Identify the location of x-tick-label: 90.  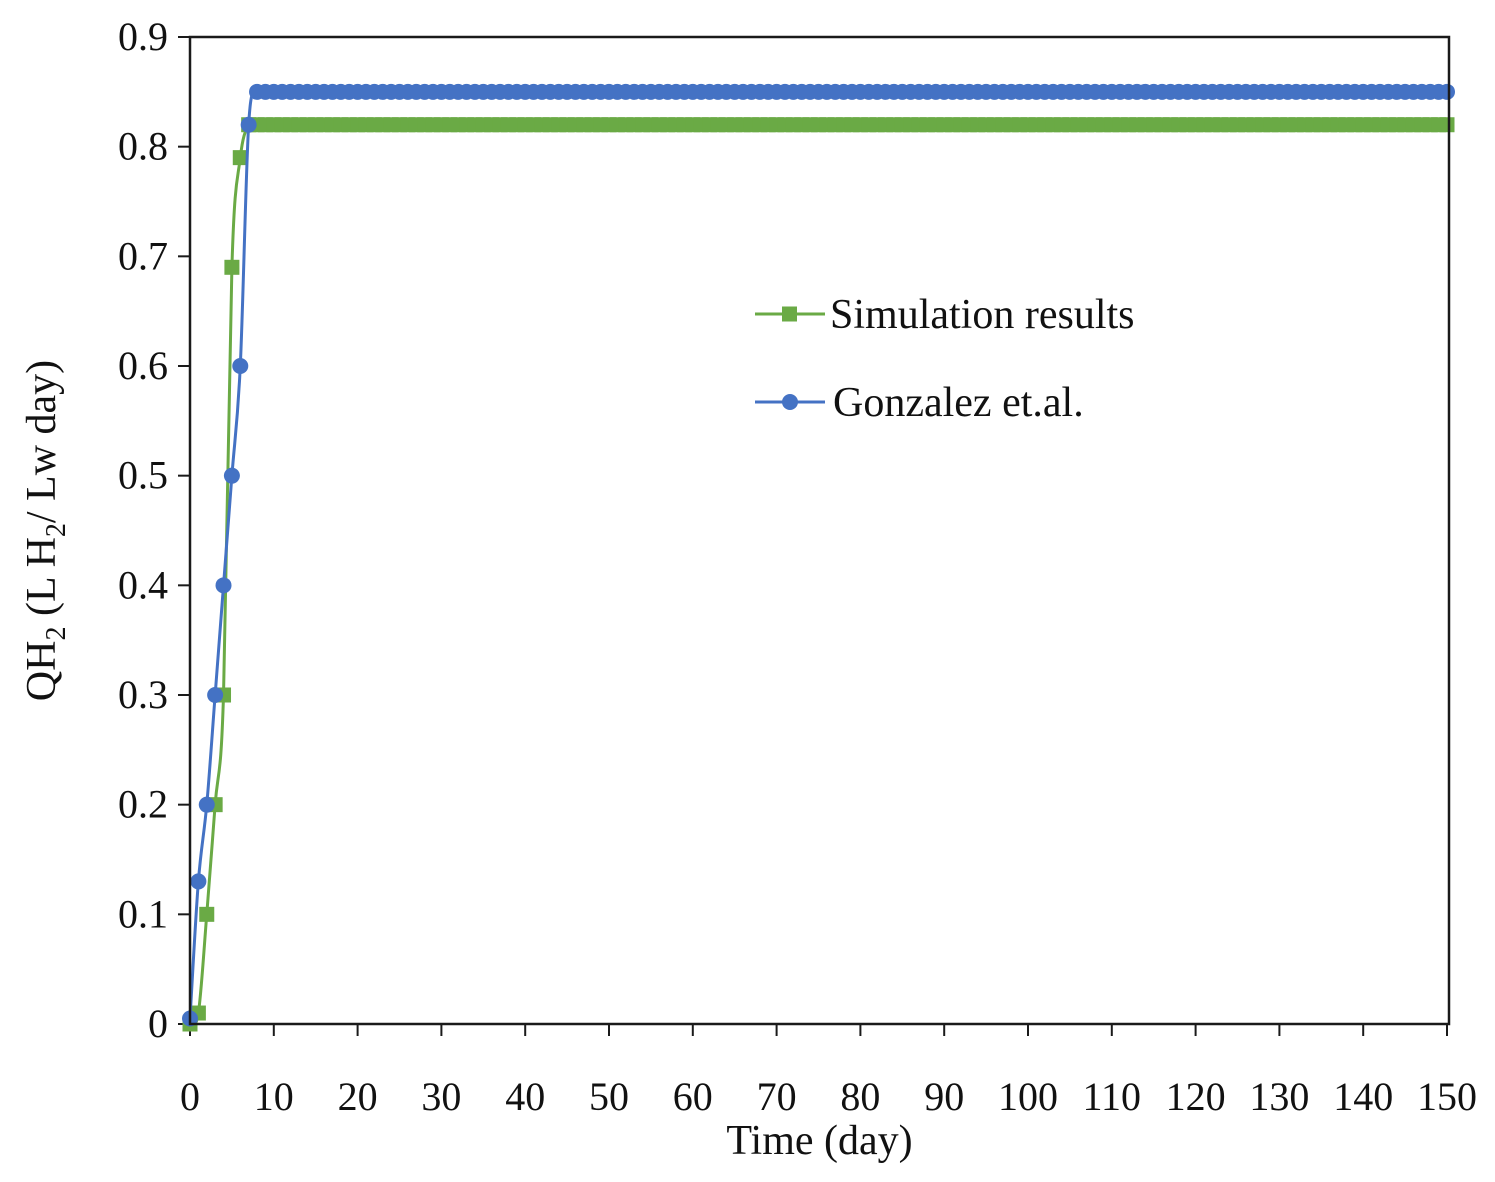
(944, 1096).